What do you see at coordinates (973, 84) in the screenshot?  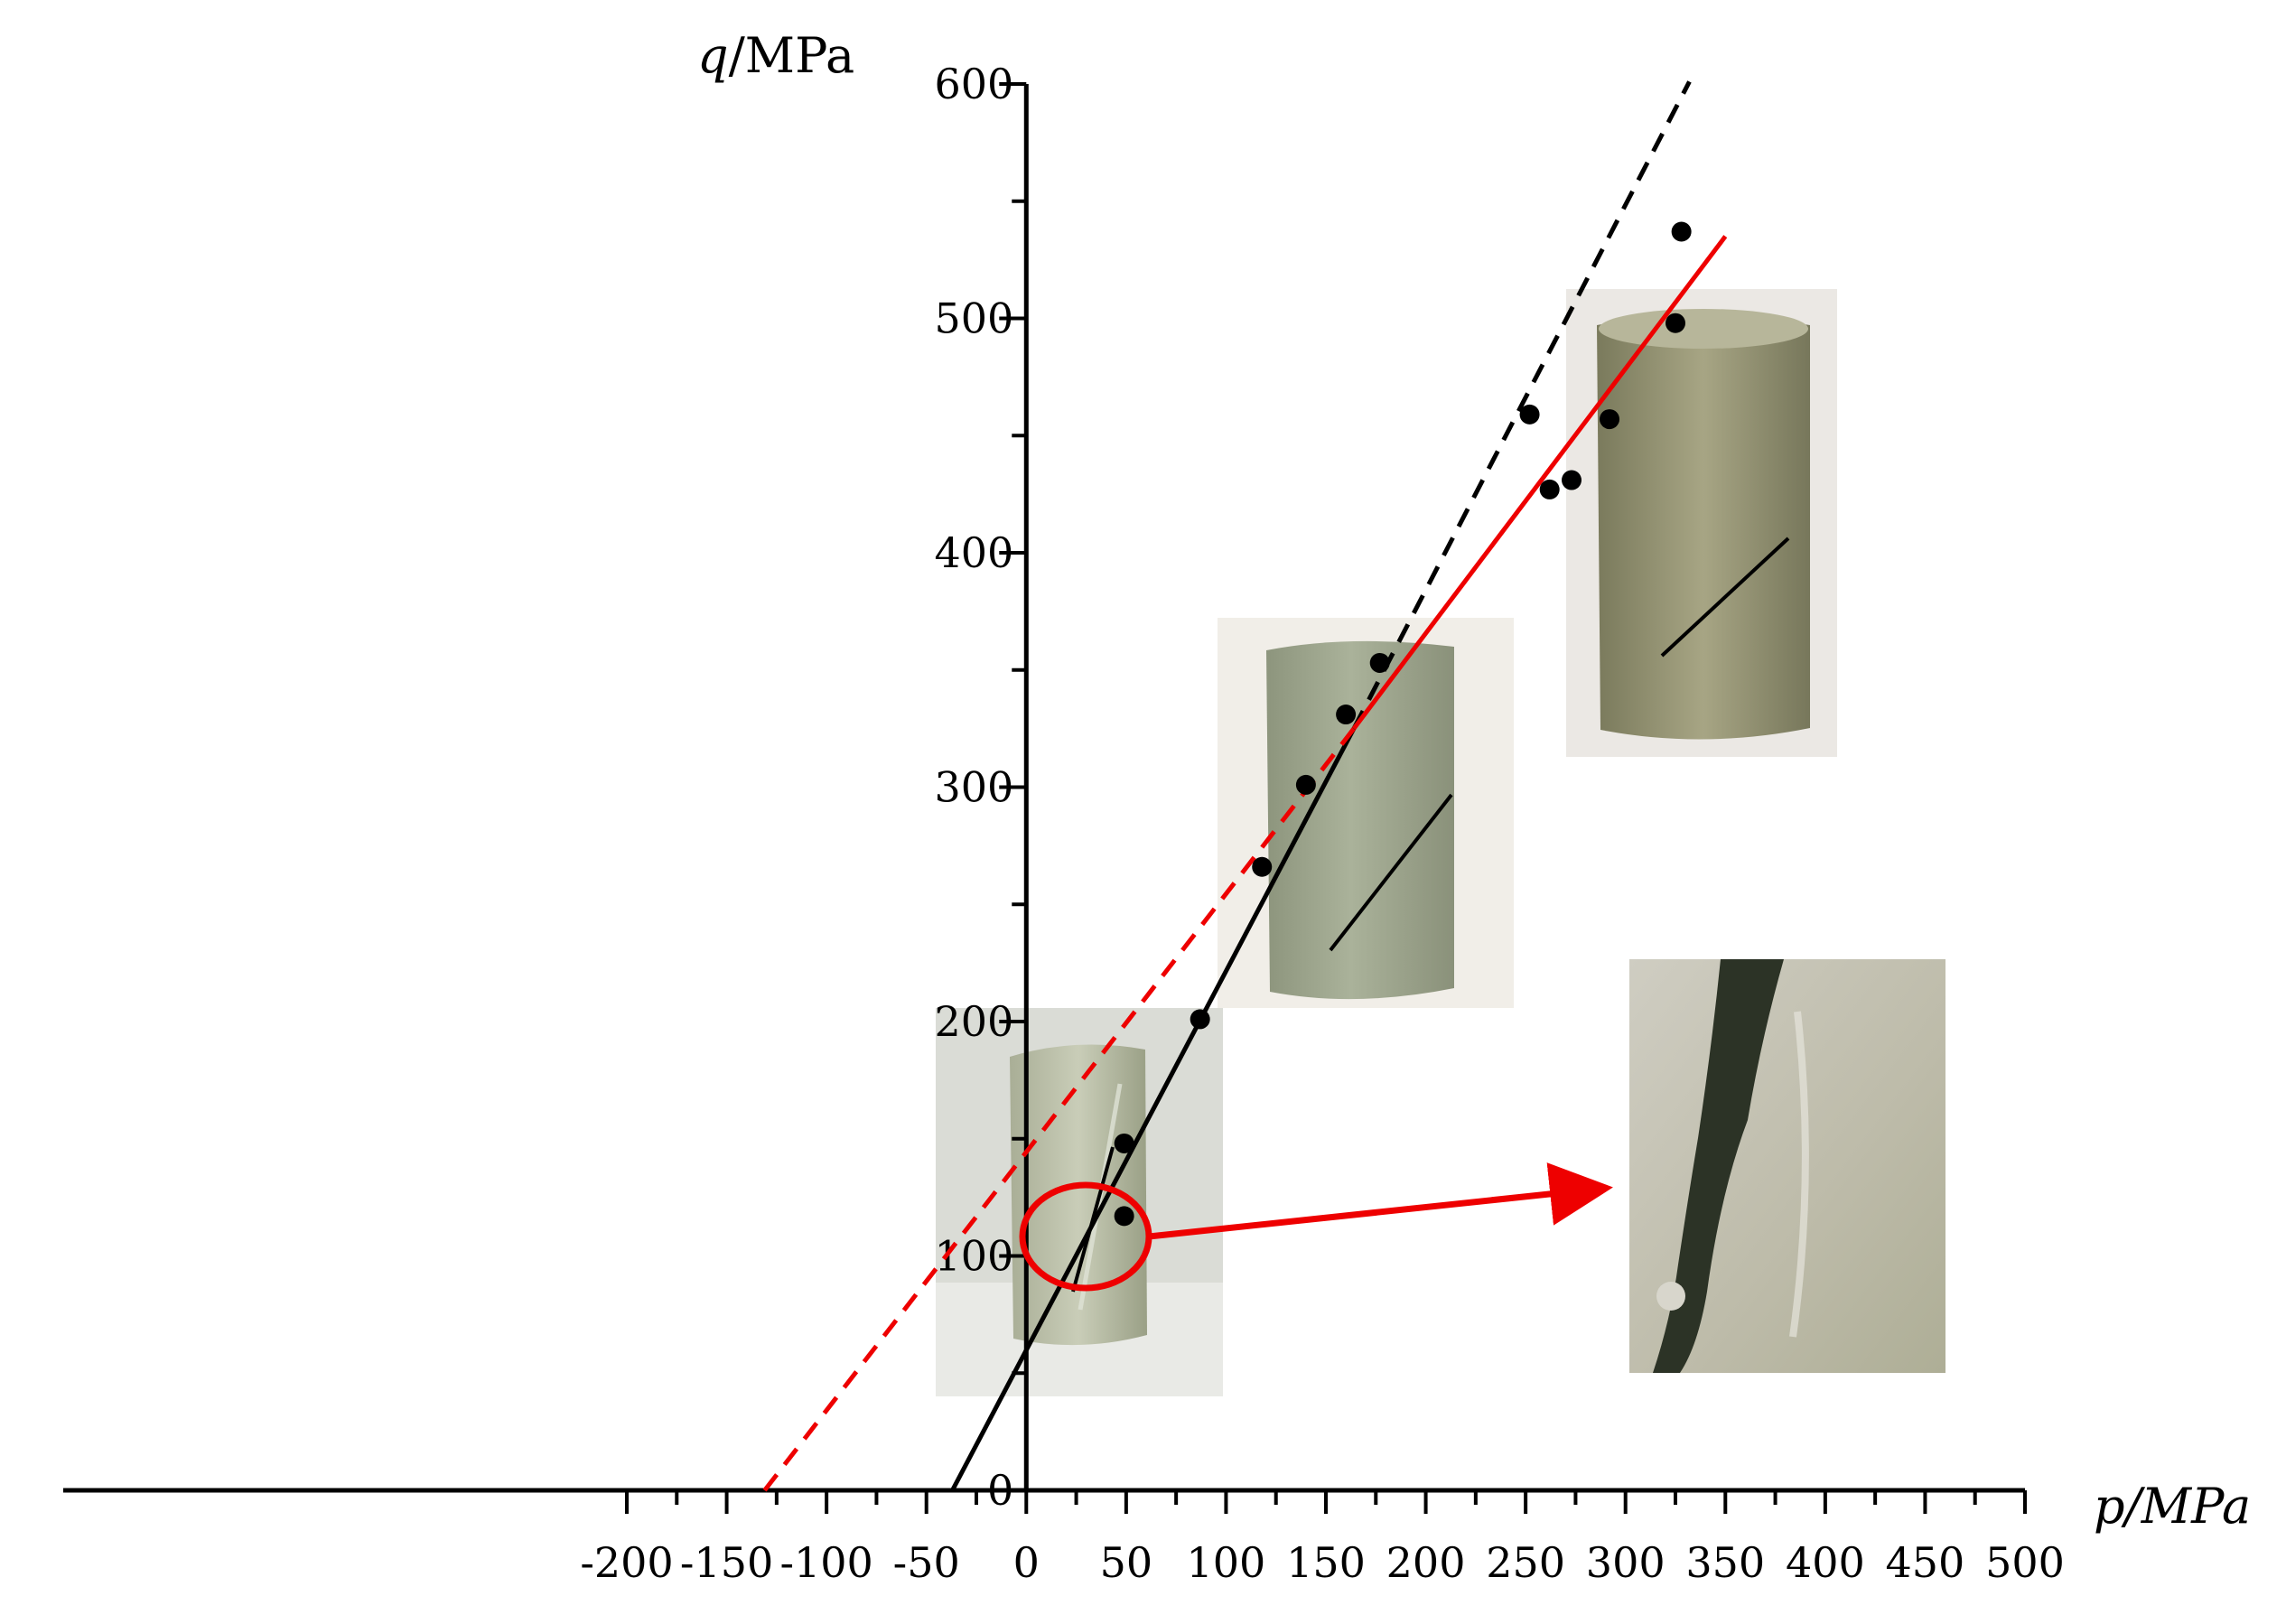 I see `y-tick-label: 600` at bounding box center [973, 84].